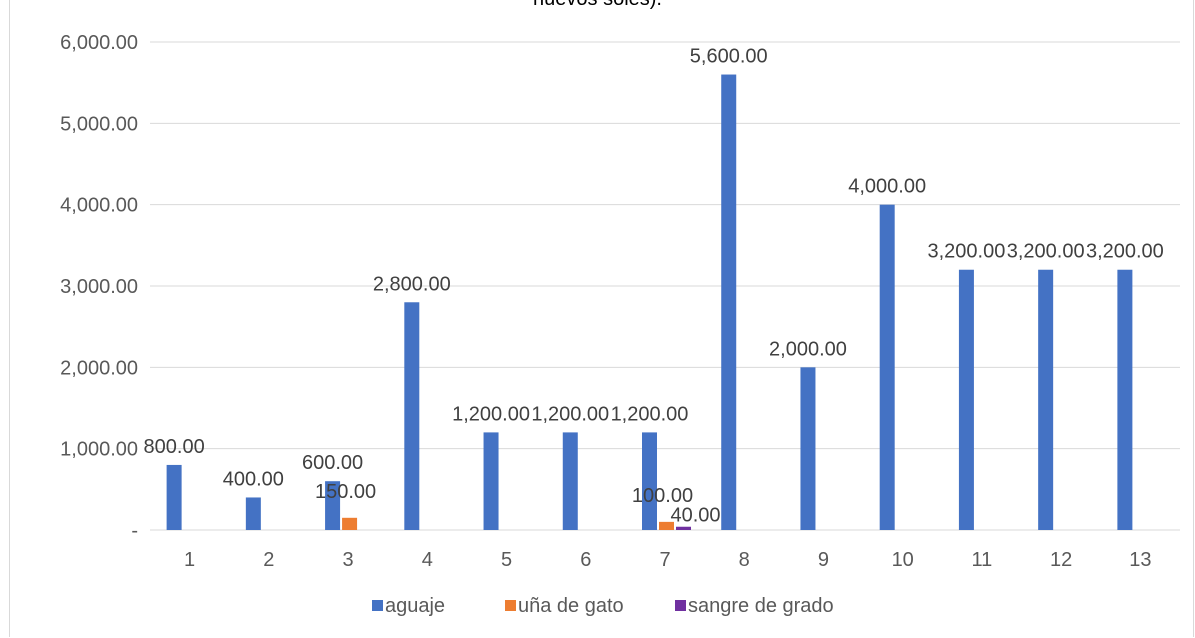  What do you see at coordinates (134, 531) in the screenshot?
I see `y-tick-label: -` at bounding box center [134, 531].